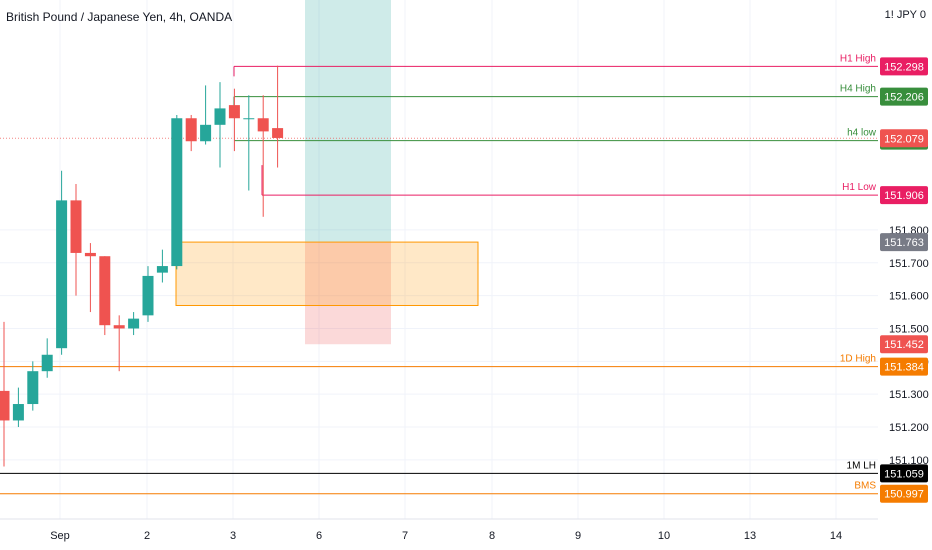  What do you see at coordinates (909, 264) in the screenshot?
I see `y-tick-label: 151.700` at bounding box center [909, 264].